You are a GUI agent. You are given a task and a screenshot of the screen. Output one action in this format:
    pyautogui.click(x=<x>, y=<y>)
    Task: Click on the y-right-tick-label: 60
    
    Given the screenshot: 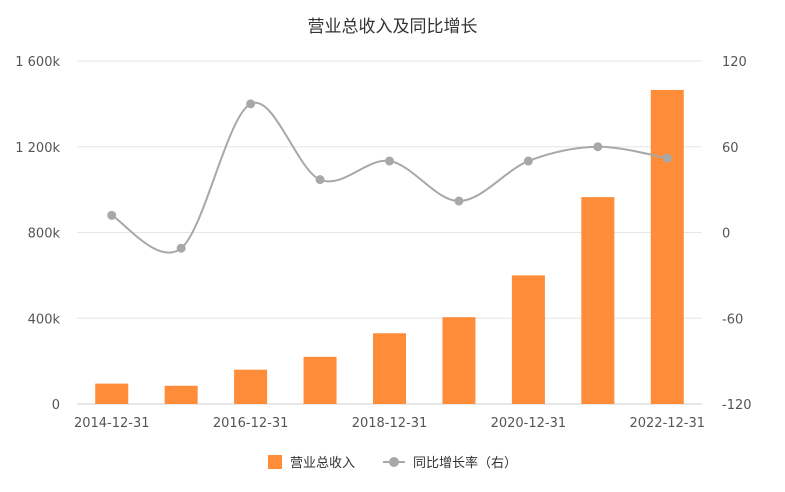 What is the action you would take?
    pyautogui.click(x=730, y=148)
    